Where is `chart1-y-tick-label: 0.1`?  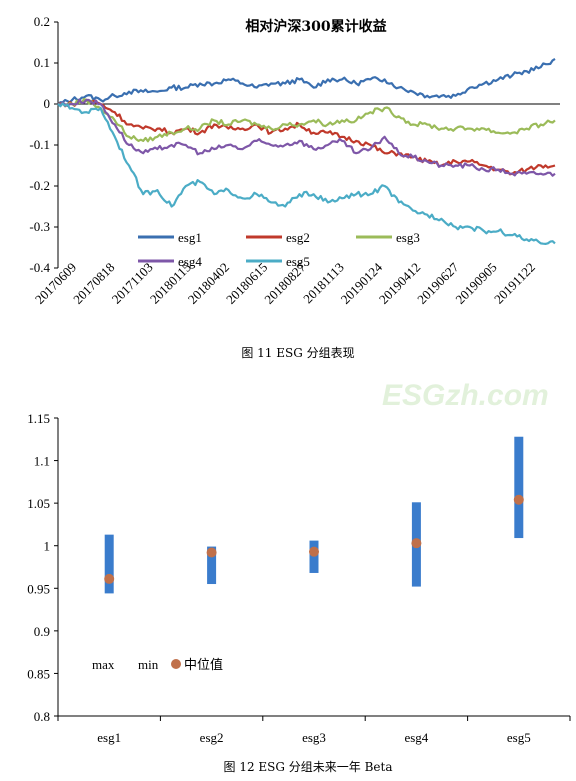
chart1-y-tick-label: 0.1 is located at coordinates (42, 62).